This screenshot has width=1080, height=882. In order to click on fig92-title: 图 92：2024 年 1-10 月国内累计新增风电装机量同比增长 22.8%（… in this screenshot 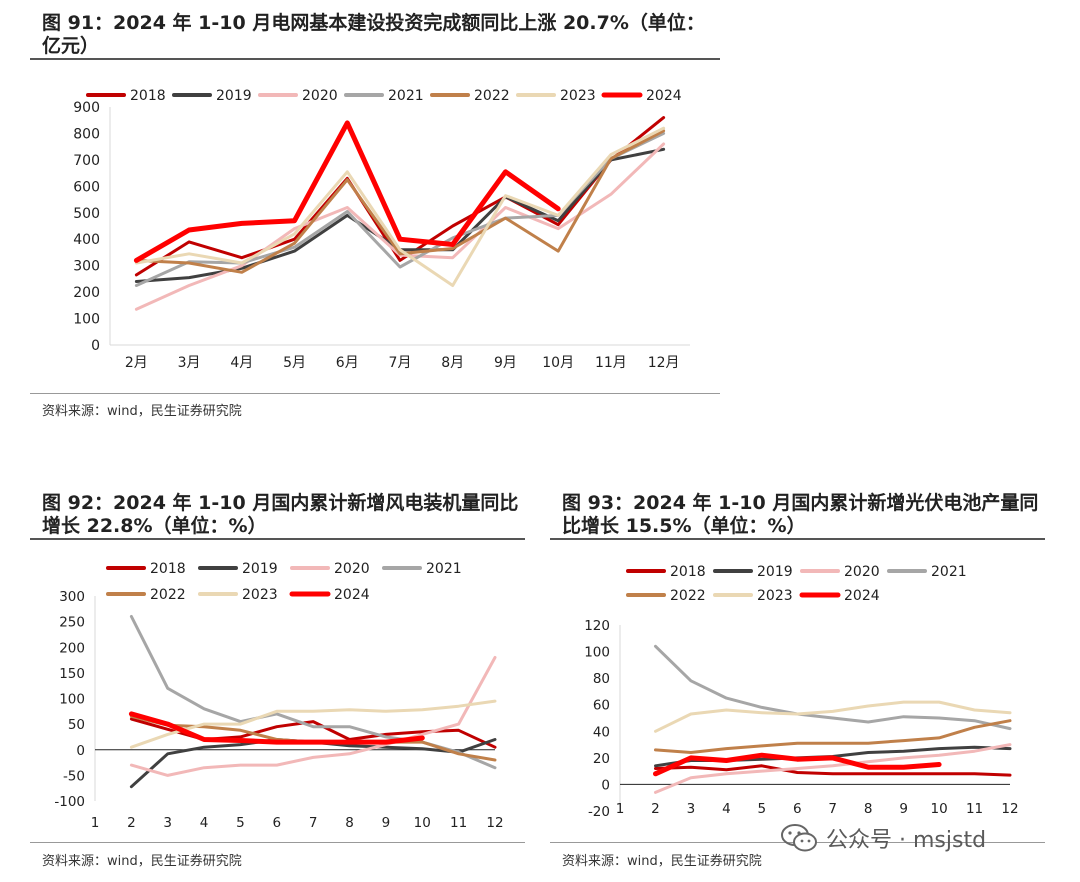, I will do `click(280, 514)`.